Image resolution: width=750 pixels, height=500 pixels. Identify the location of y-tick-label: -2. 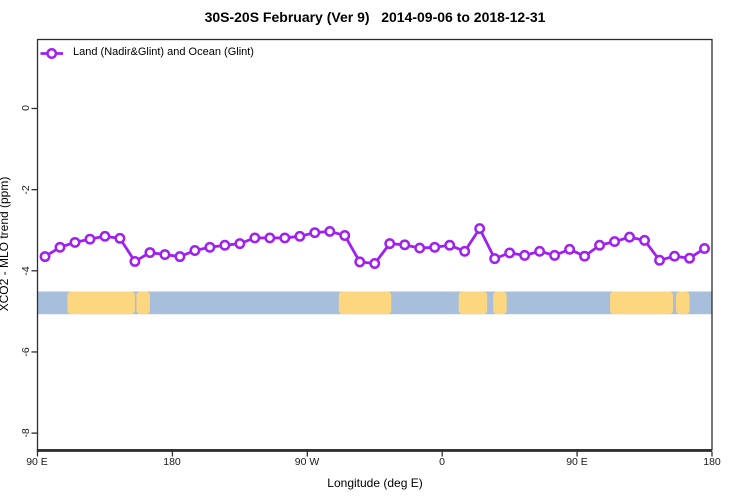
(26, 190).